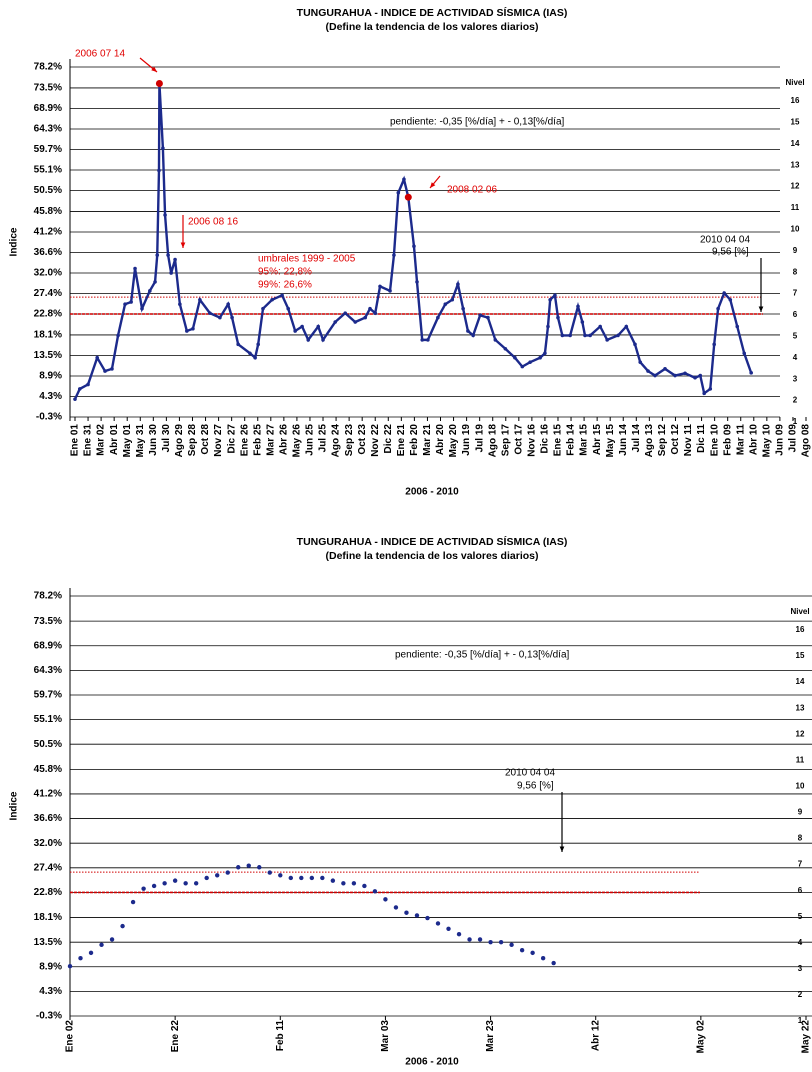  I want to click on level-label: 4, so click(795, 357).